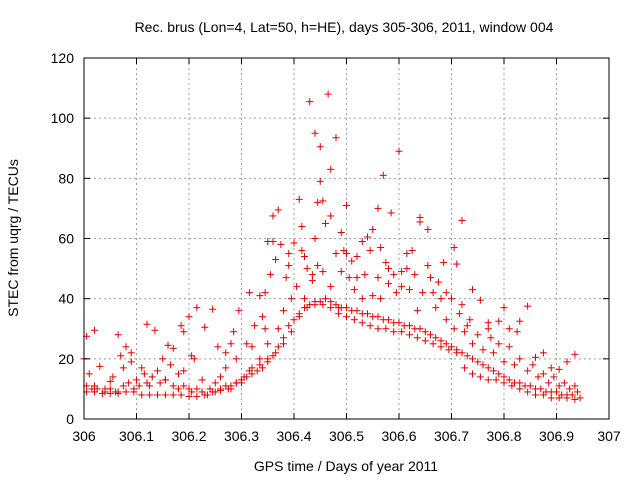 This screenshot has width=640, height=480. I want to click on x-tick-label: 306, so click(84, 436).